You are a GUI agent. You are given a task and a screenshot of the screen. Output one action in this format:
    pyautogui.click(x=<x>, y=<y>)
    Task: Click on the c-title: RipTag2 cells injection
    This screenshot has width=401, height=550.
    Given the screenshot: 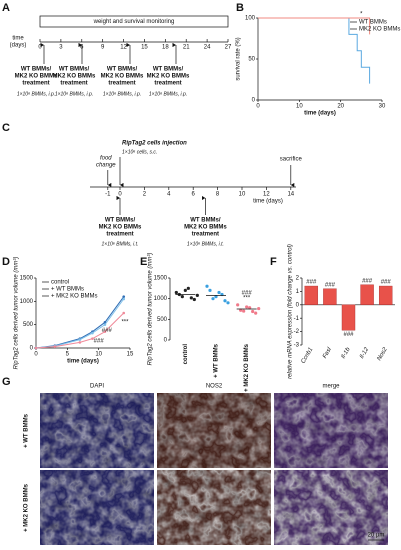 What is the action you would take?
    pyautogui.click(x=154, y=144)
    